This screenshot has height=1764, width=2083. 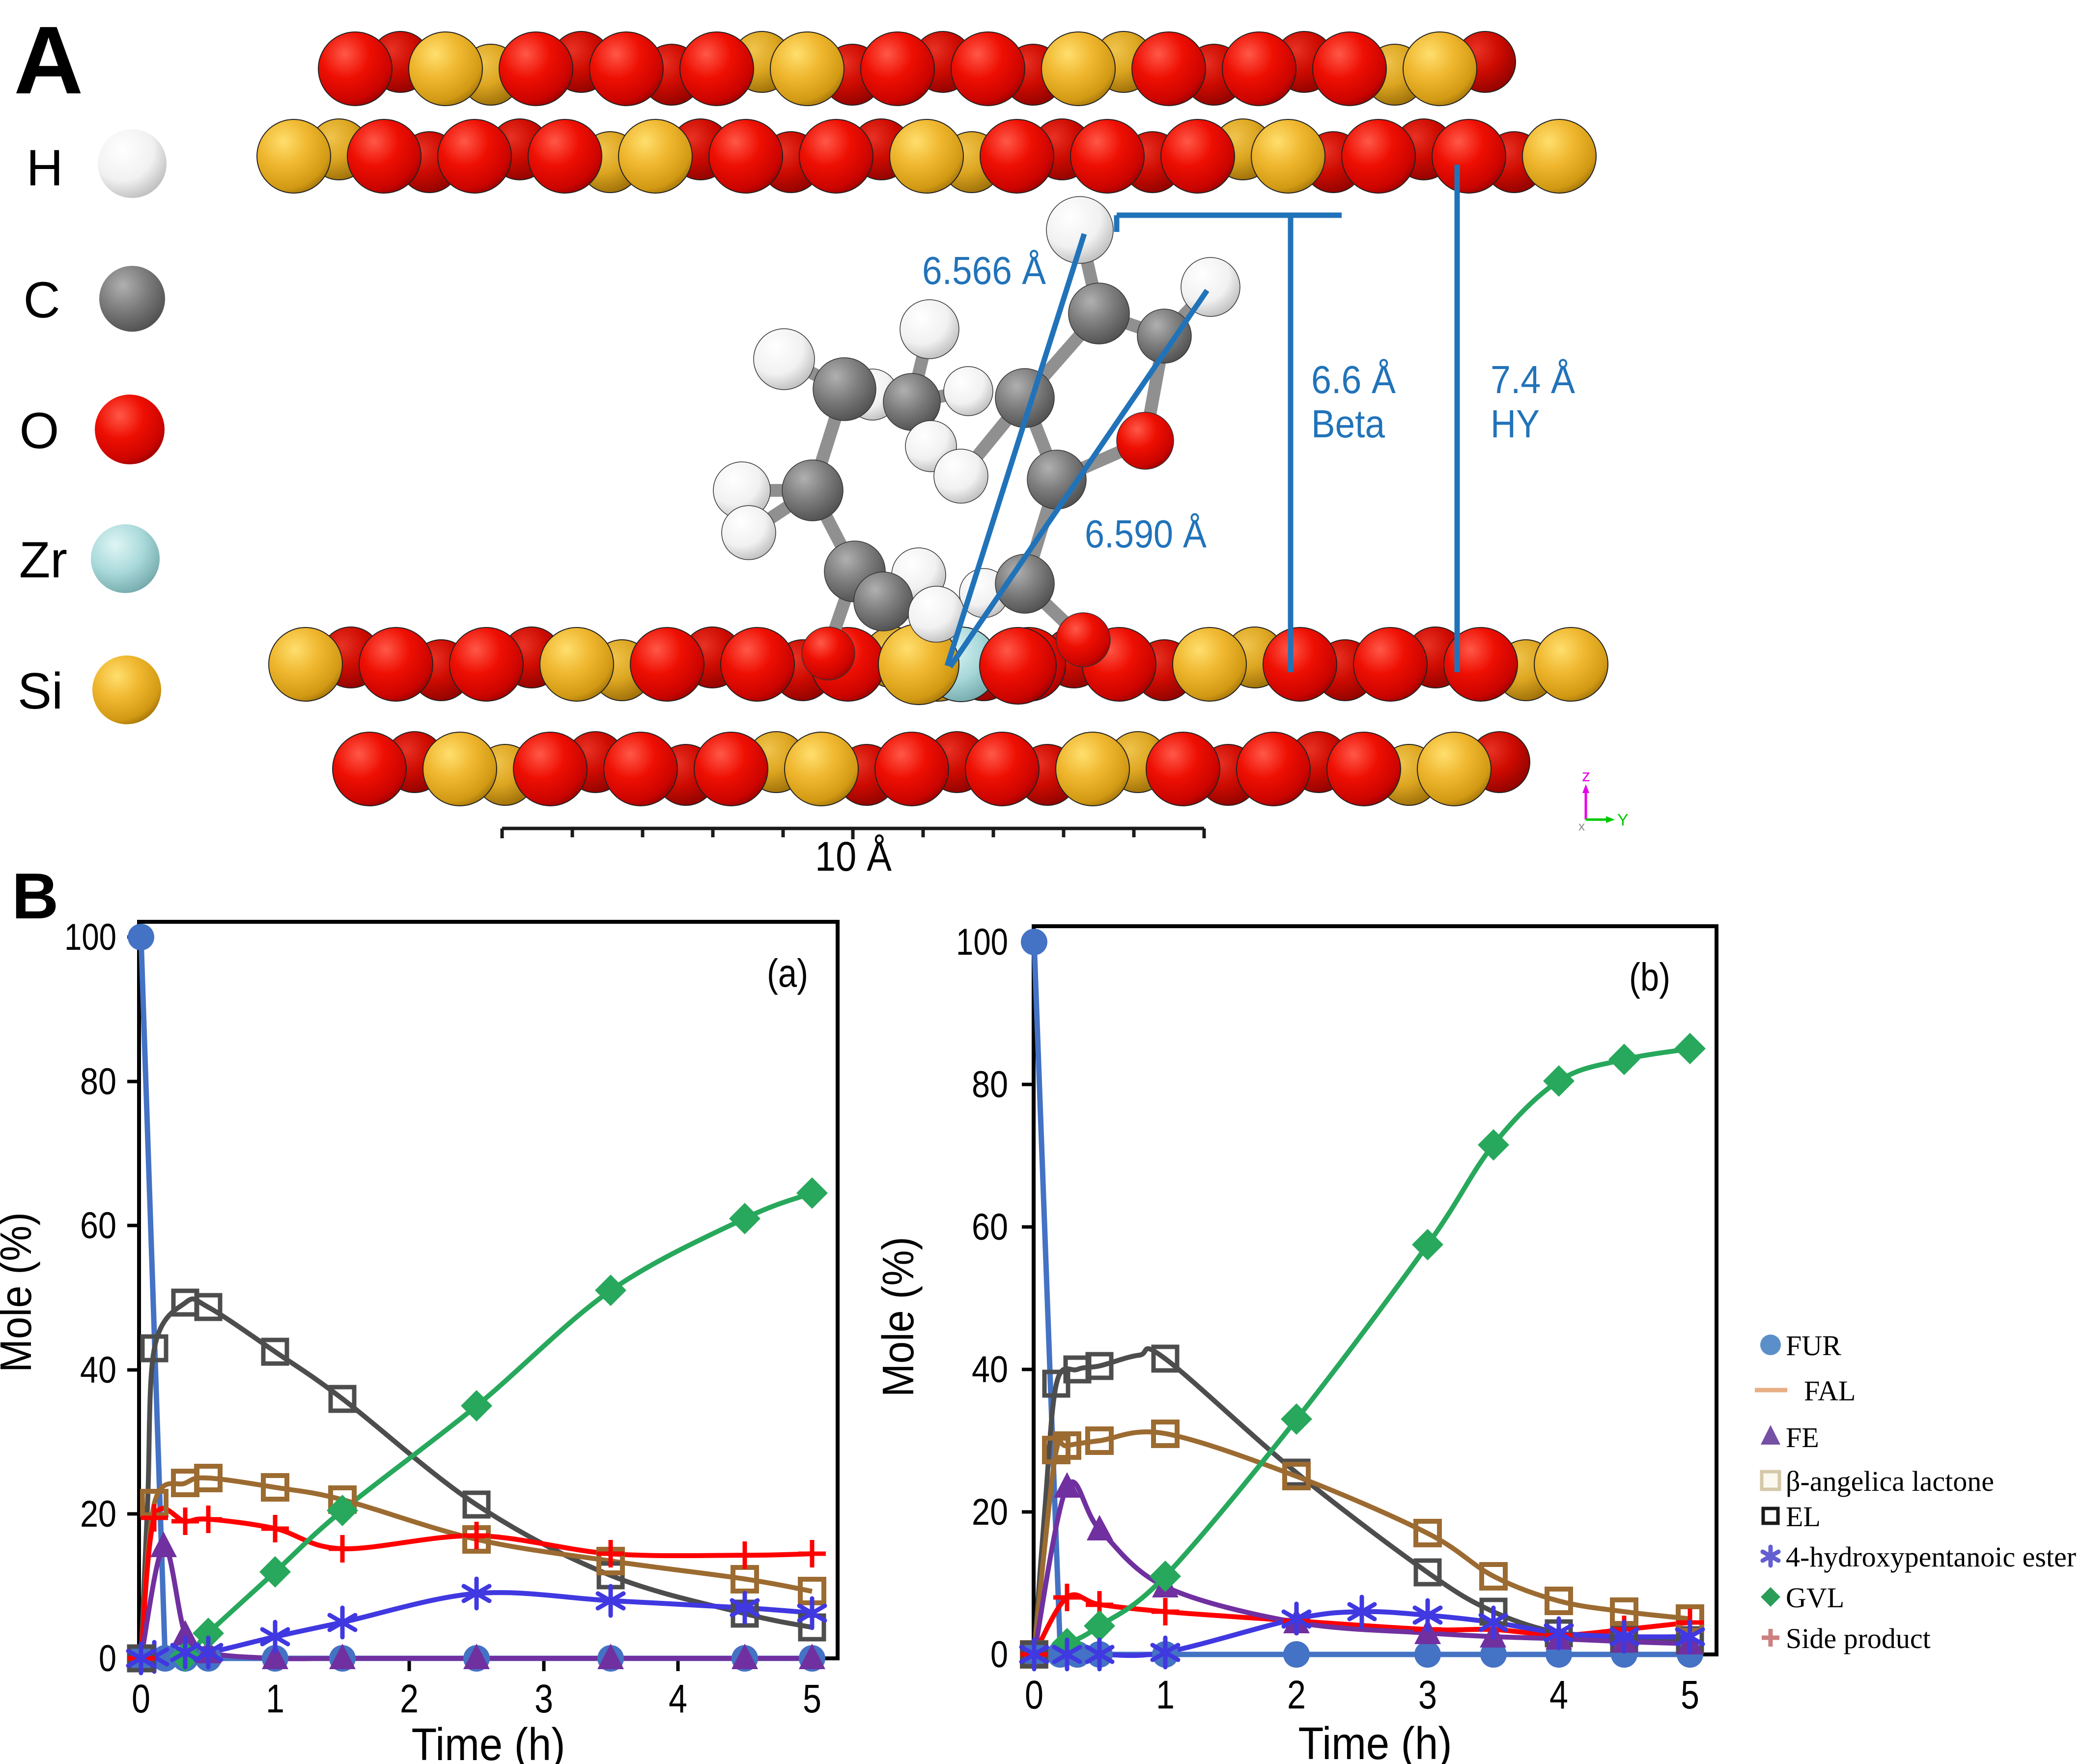 What do you see at coordinates (1586, 776) in the screenshot?
I see `svg-text: z` at bounding box center [1586, 776].